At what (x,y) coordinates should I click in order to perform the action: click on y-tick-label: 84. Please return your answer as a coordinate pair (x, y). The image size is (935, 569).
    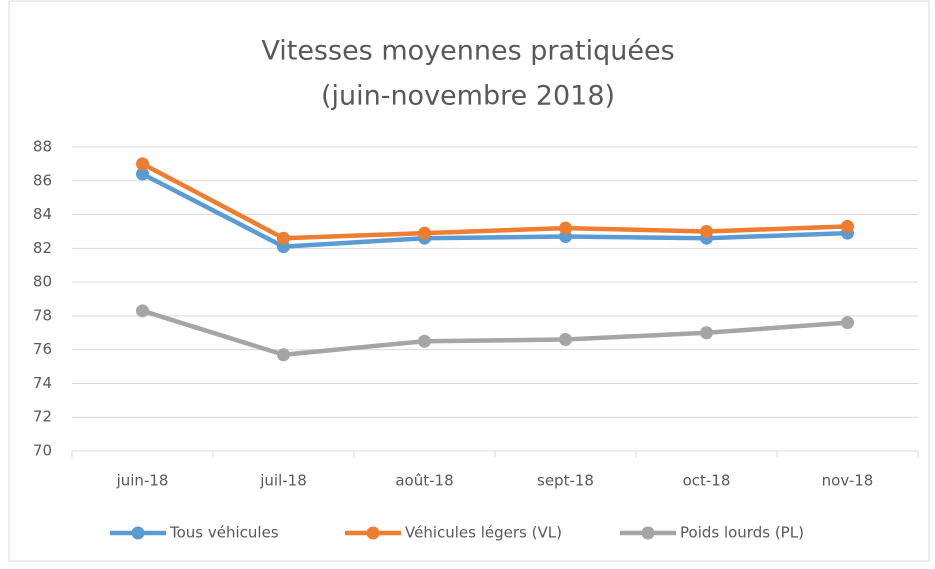
    Looking at the image, I should click on (42, 214).